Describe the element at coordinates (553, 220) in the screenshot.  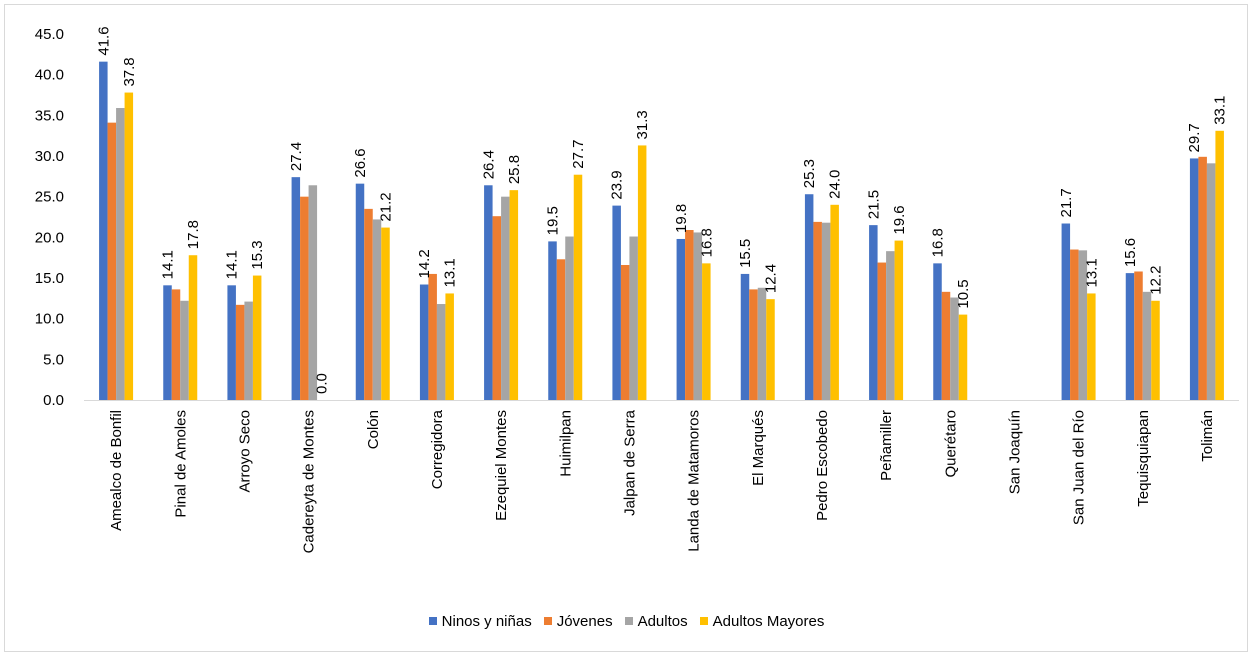
I see `data-label: 19.5` at that location.